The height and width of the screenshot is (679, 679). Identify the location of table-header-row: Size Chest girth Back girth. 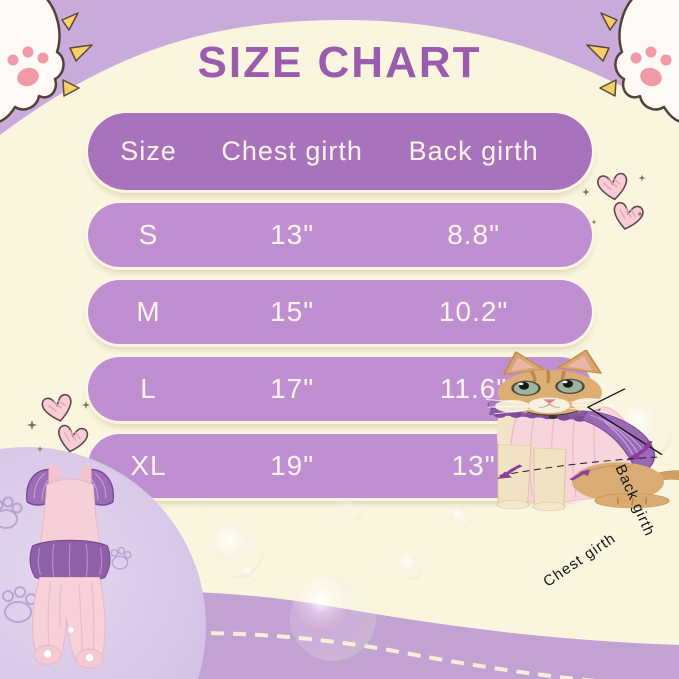
(340, 151).